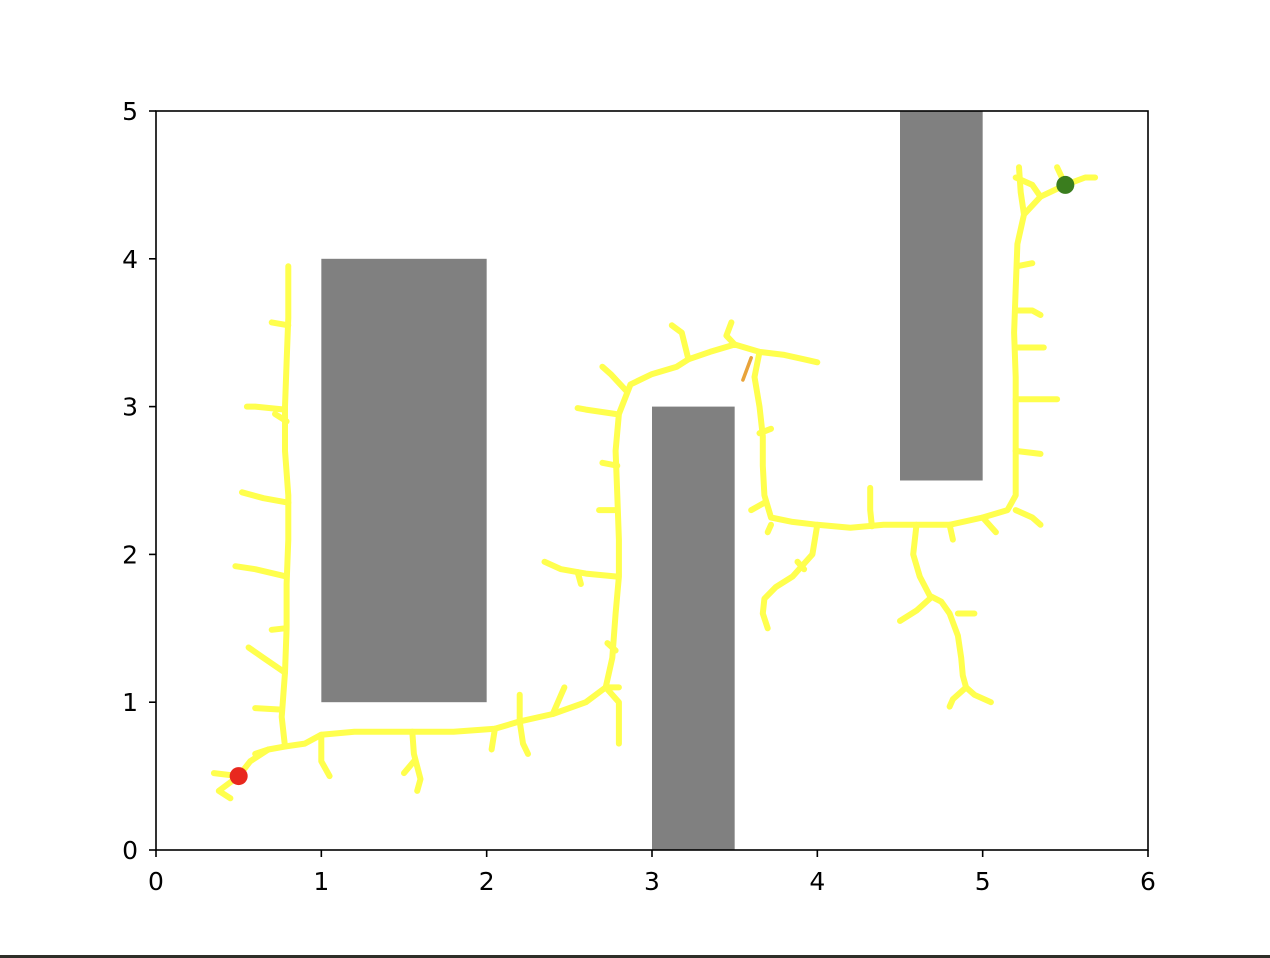  What do you see at coordinates (139, 481) in the screenshot?
I see `y-axis-ticks: 0 1 2 3 4 5` at bounding box center [139, 481].